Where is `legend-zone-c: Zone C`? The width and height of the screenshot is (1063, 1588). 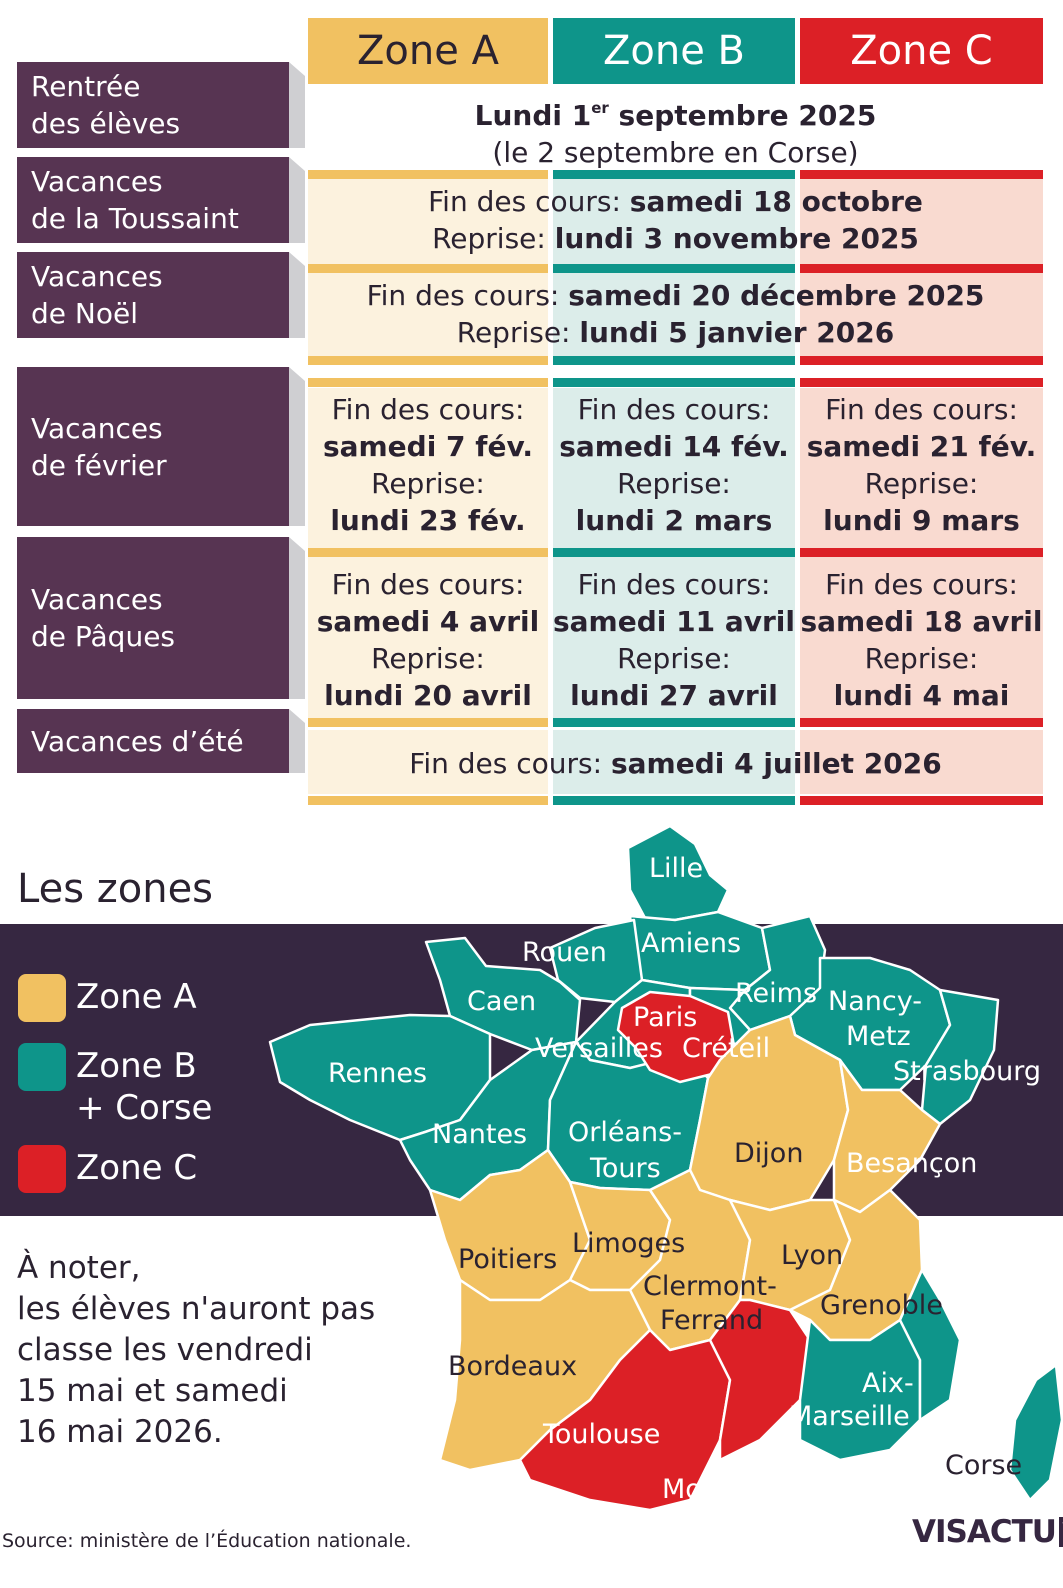 legend-zone-c: Zone C is located at coordinates (107, 1169).